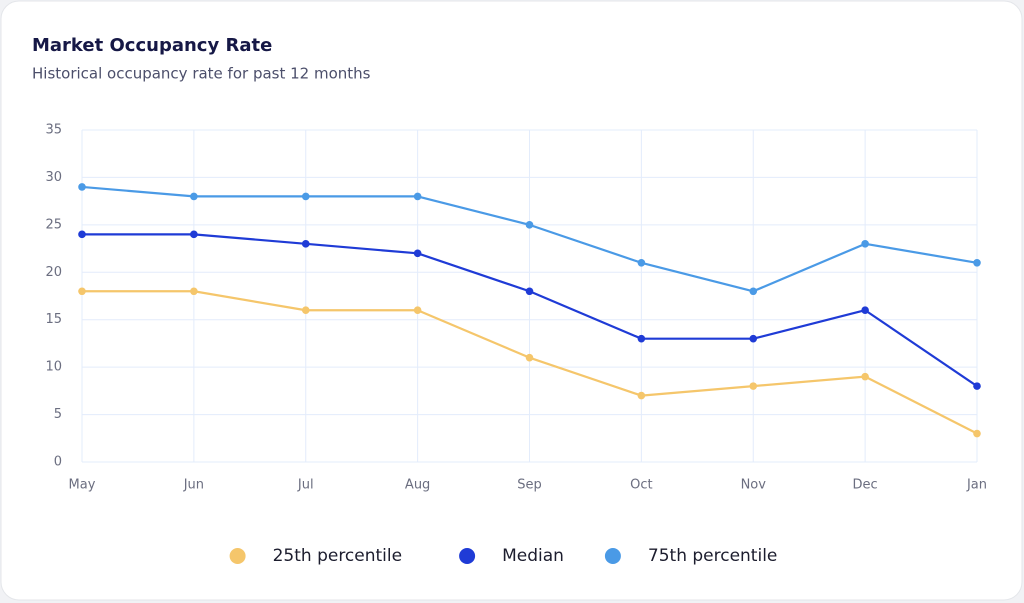 The width and height of the screenshot is (1024, 603). I want to click on x-tick-label: May, so click(82, 485).